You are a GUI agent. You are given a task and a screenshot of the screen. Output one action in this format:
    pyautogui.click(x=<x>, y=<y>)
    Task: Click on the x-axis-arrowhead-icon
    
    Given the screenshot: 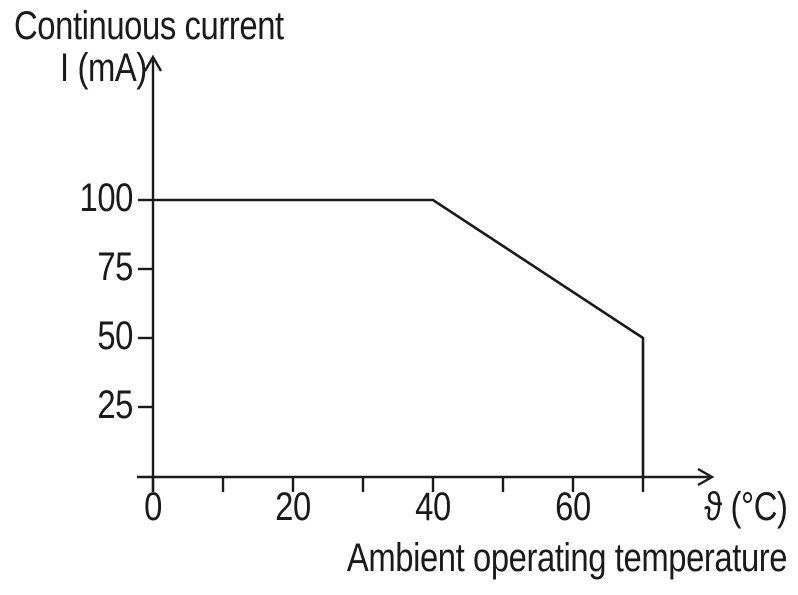 What is the action you would take?
    pyautogui.click(x=706, y=477)
    